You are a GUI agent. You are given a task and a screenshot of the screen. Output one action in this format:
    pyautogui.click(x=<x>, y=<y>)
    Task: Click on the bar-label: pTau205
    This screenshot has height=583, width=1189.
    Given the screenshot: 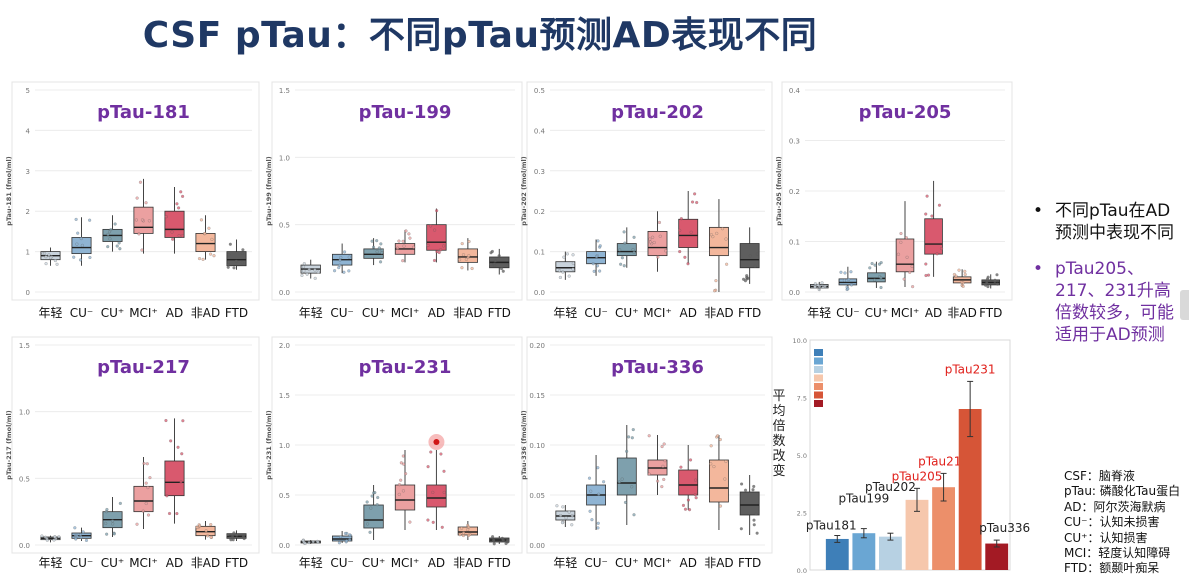 What is the action you would take?
    pyautogui.click(x=917, y=476)
    